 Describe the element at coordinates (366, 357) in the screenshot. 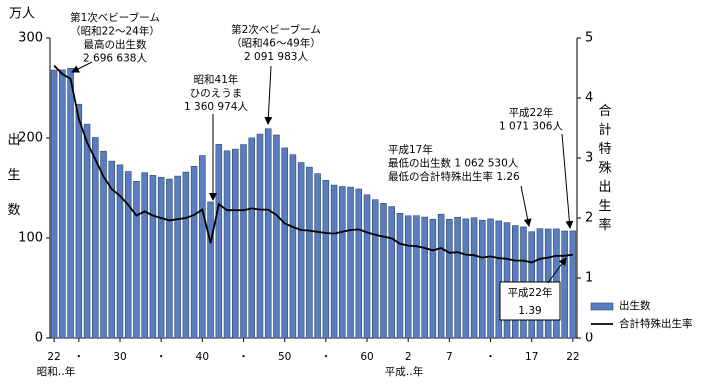

I see `x-tick-label: 60` at that location.